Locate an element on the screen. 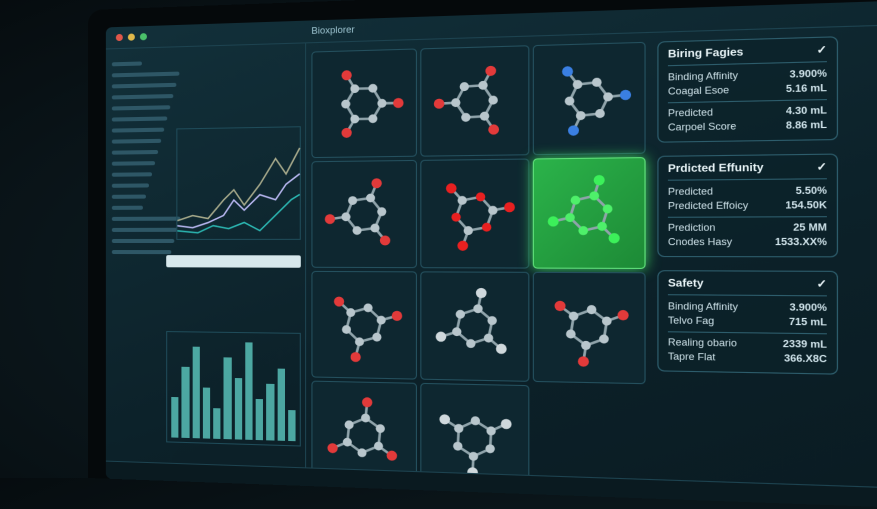 The width and height of the screenshot is (877, 509). metric-value: 366.X8C is located at coordinates (805, 359).